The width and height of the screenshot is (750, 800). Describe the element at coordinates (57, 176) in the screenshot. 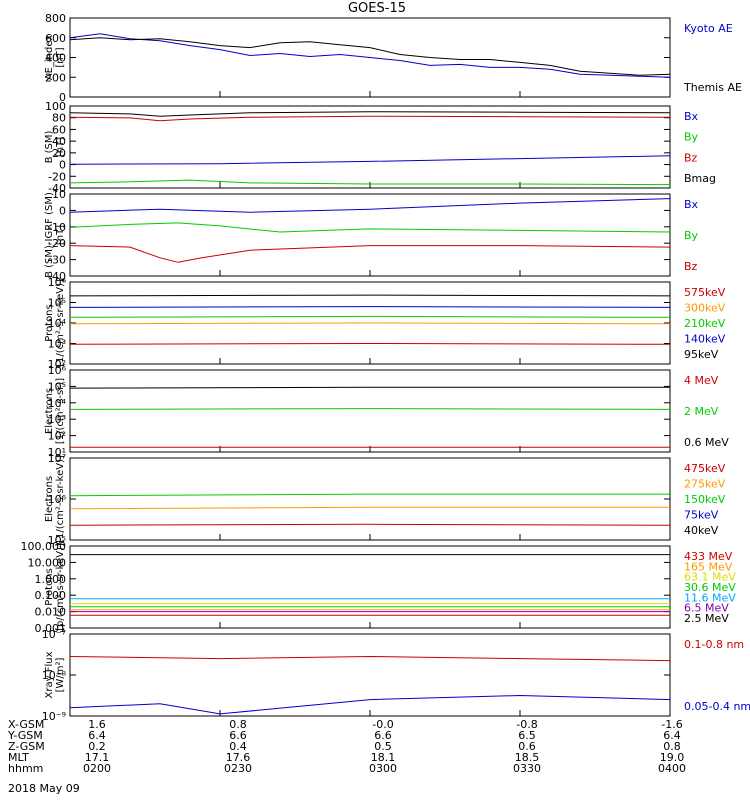

I see `y-tick-label: -20` at that location.